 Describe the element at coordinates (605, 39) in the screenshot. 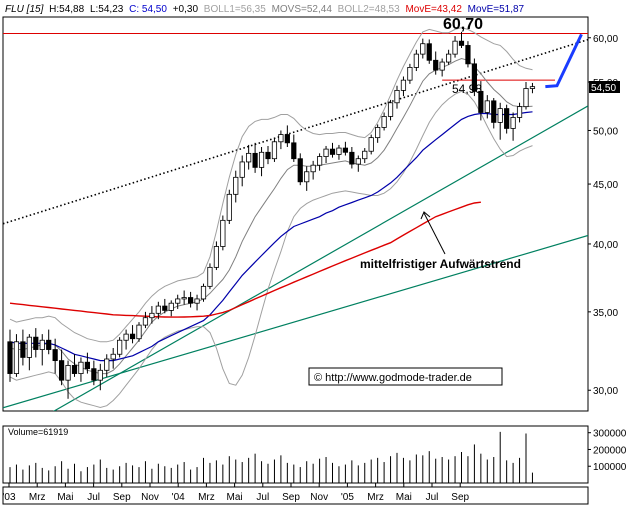

I see `y-tick-label: 60,00` at that location.